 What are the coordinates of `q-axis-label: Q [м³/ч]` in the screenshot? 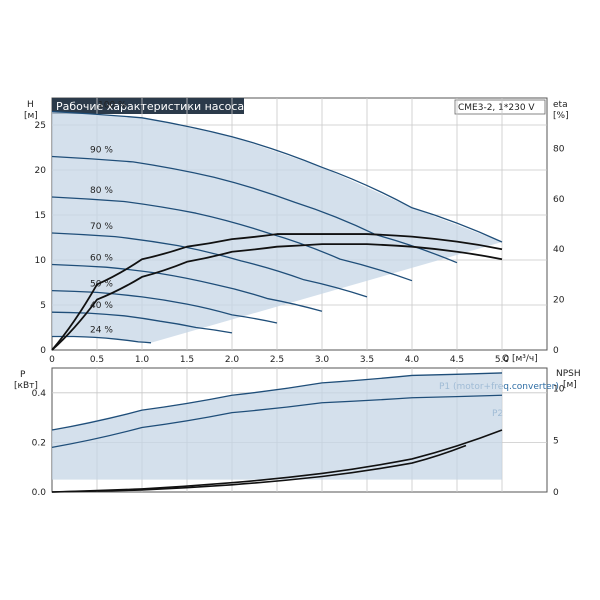 It's located at (520, 359).